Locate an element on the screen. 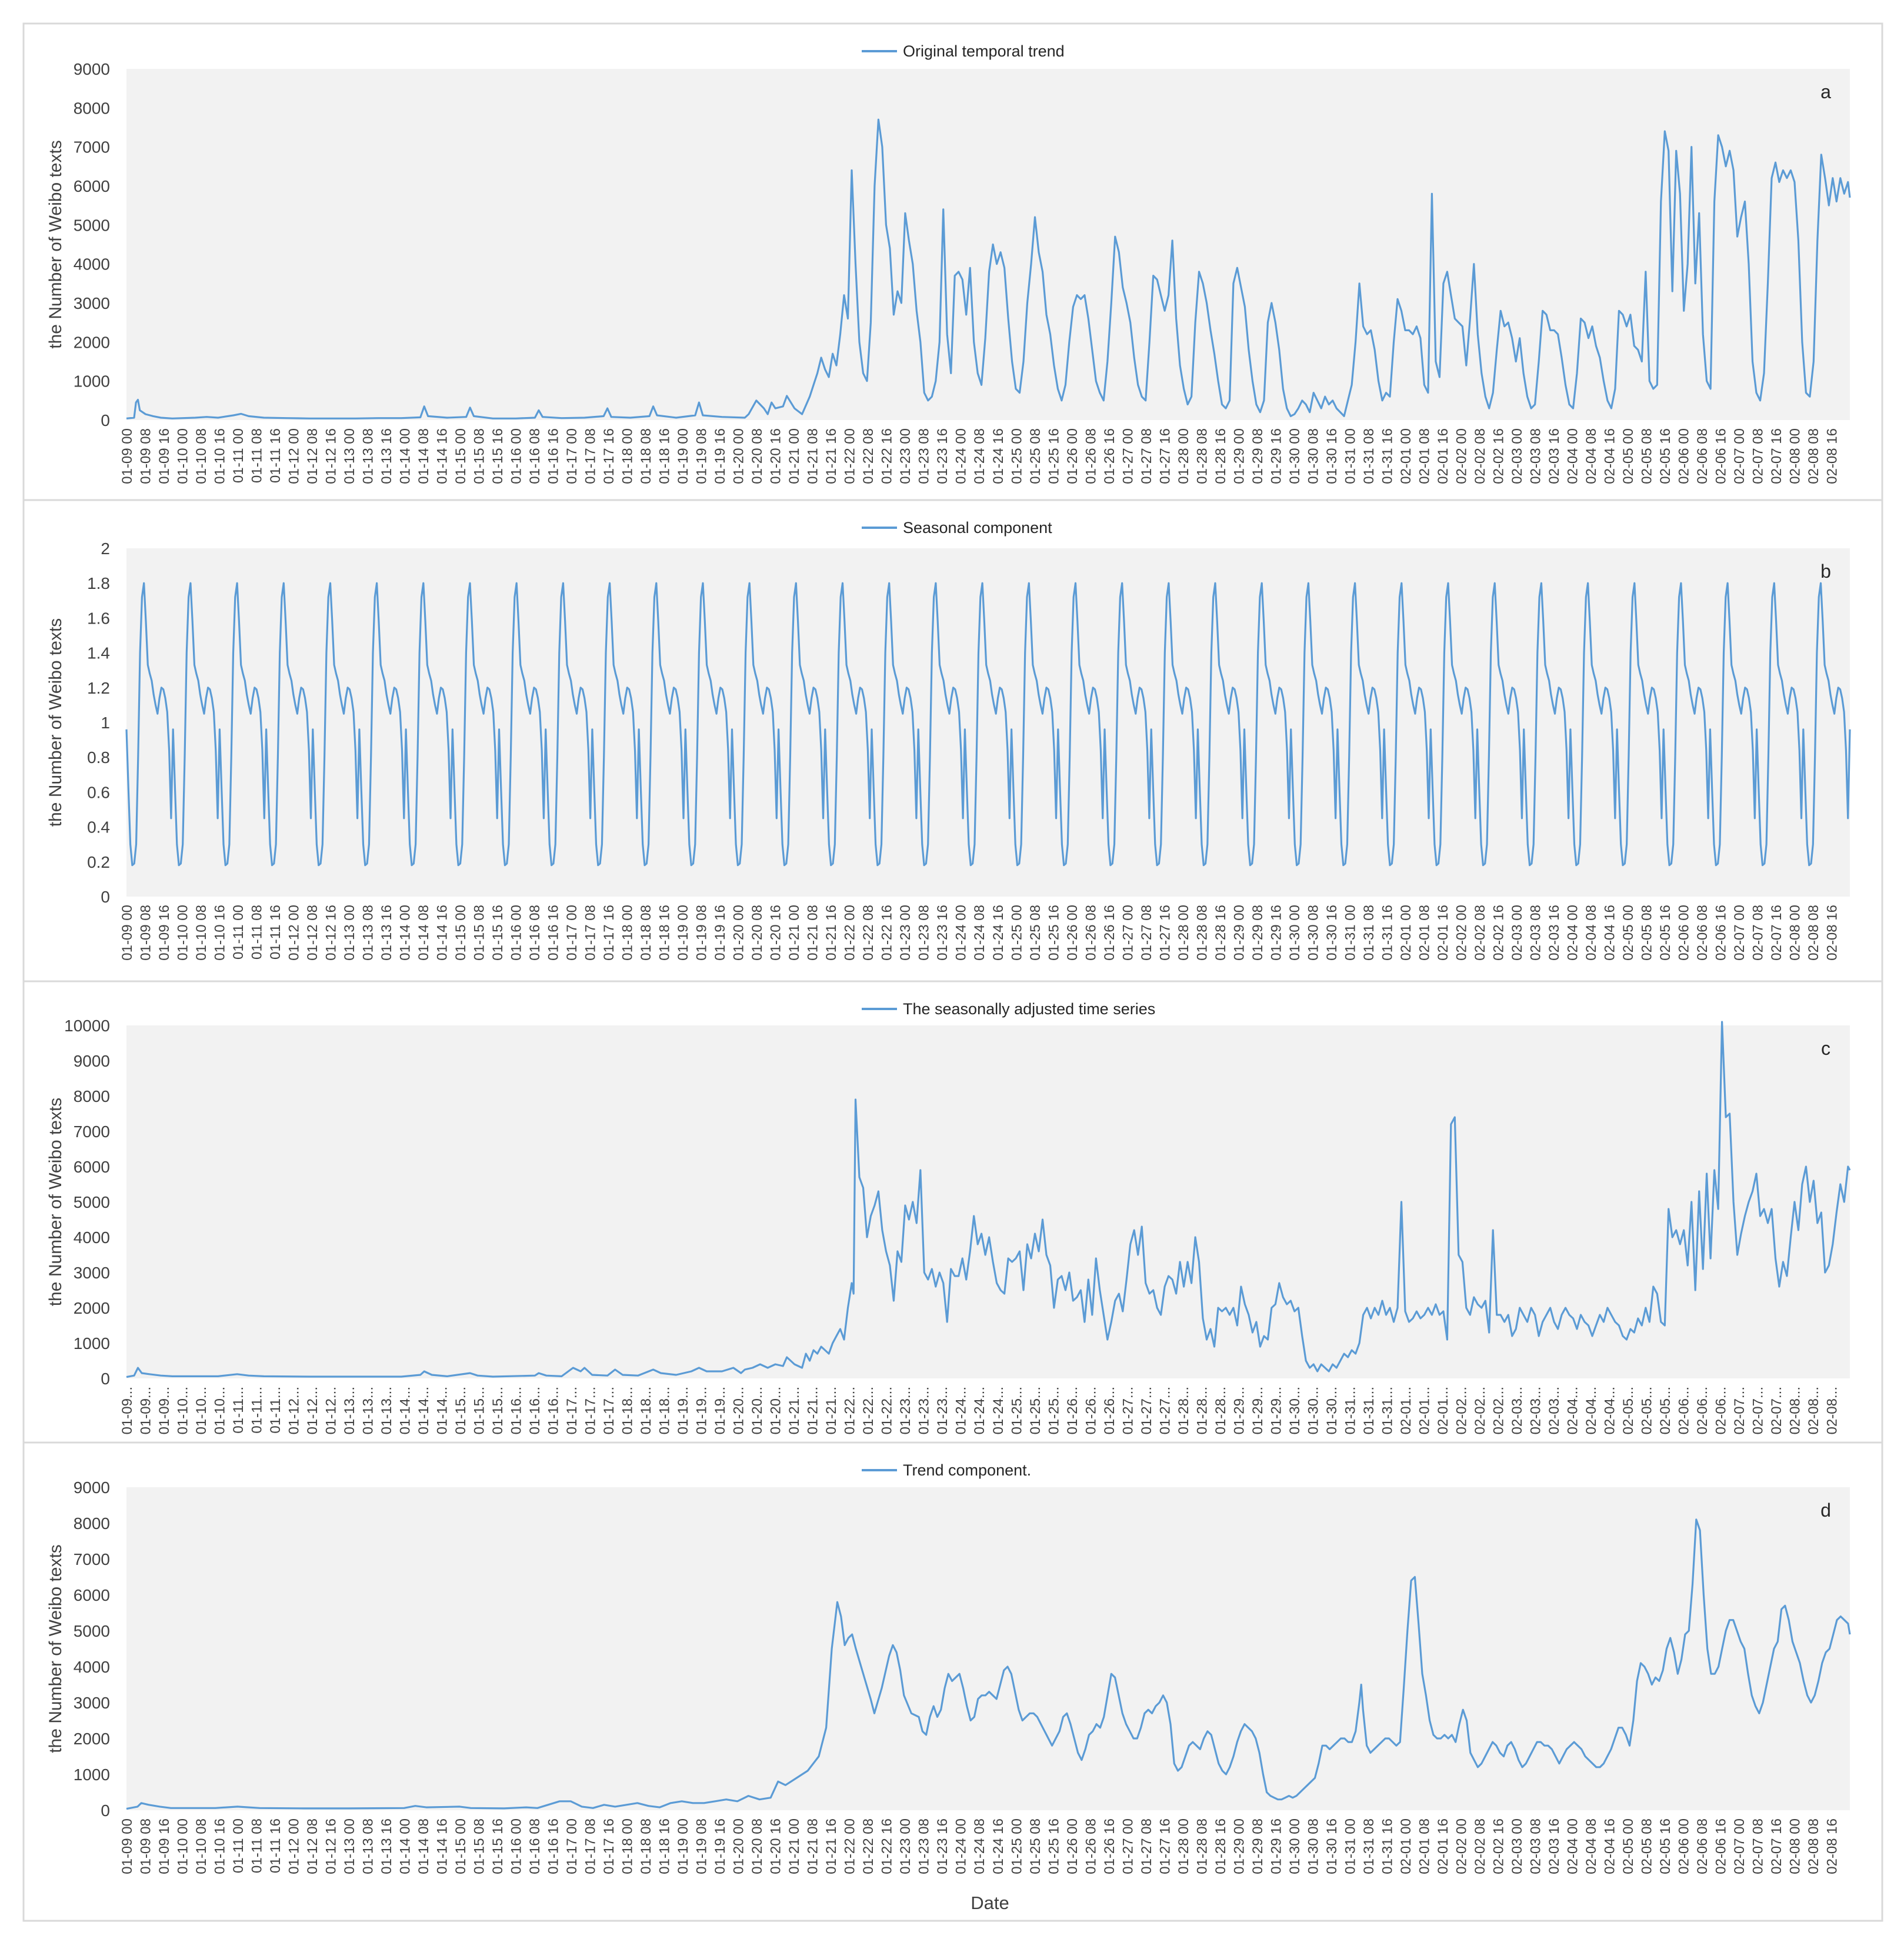  x-tick-label: 02-02 08 is located at coordinates (1480, 456).